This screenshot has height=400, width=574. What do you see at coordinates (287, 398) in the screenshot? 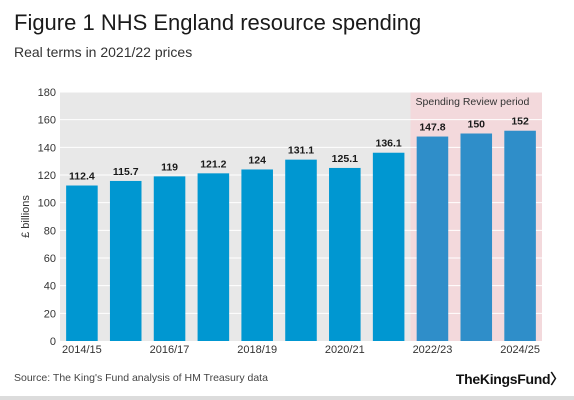
I see `bottom-rule` at bounding box center [287, 398].